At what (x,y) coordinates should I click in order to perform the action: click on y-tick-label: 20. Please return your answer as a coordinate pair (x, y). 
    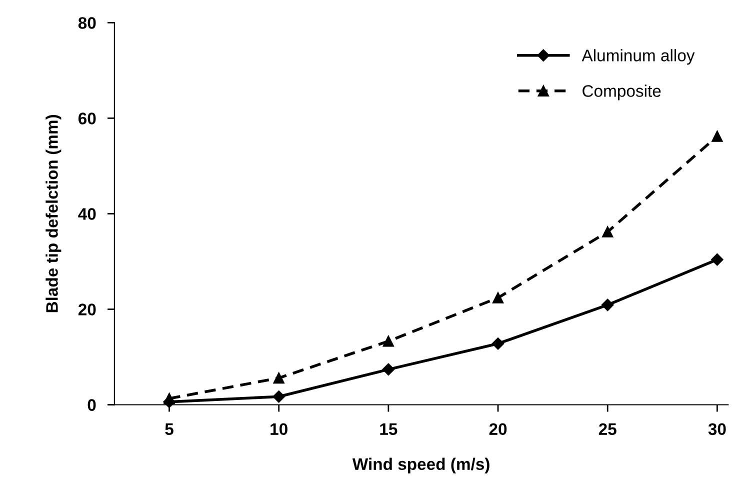
    Looking at the image, I should click on (87, 310).